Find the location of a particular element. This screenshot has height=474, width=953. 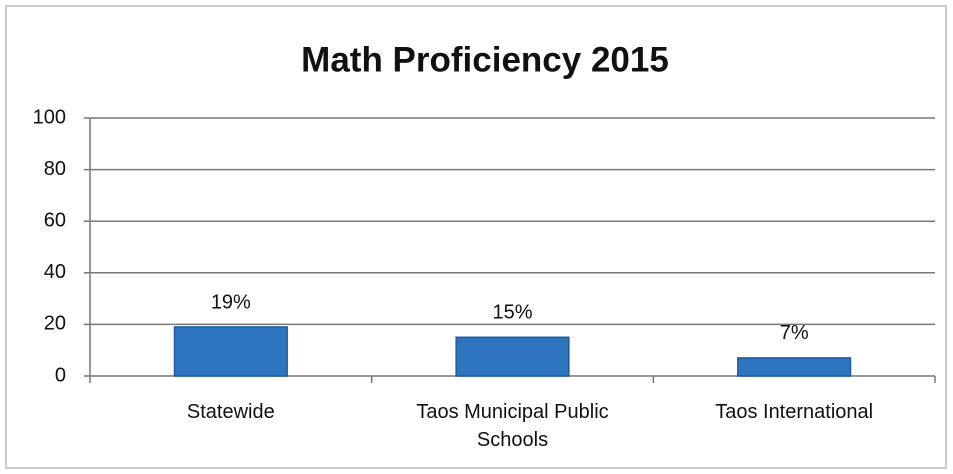

y-tick-label: 20 is located at coordinates (55, 324).